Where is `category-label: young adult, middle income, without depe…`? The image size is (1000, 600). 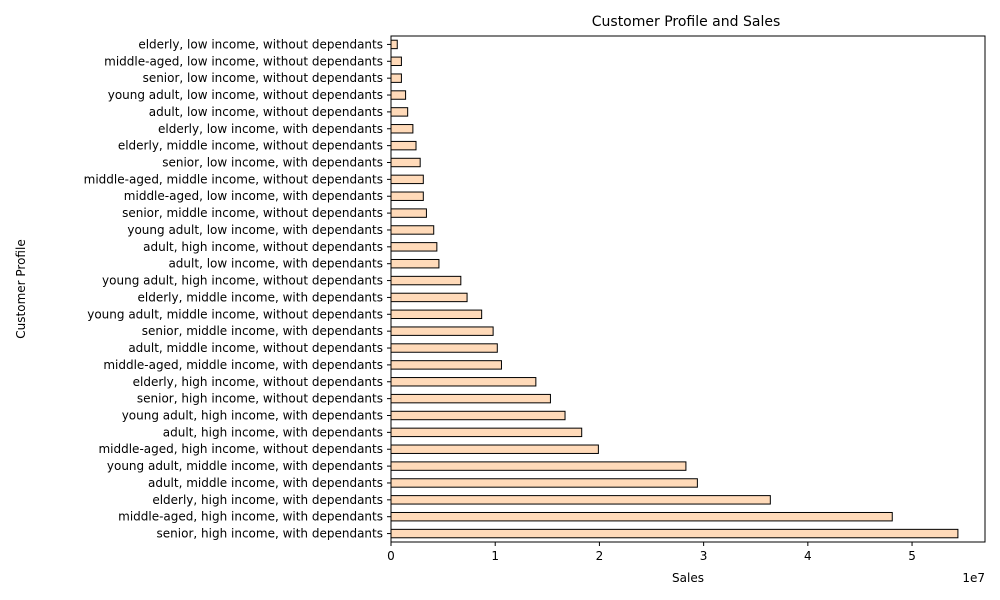 category-label: young adult, middle income, without depe… is located at coordinates (235, 314).